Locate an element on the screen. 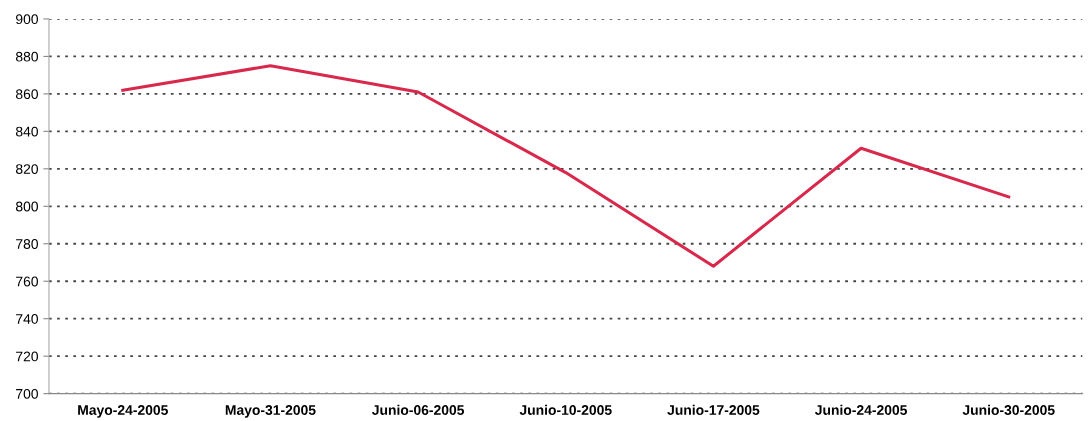  y-tick-label: 860 is located at coordinates (26, 94).